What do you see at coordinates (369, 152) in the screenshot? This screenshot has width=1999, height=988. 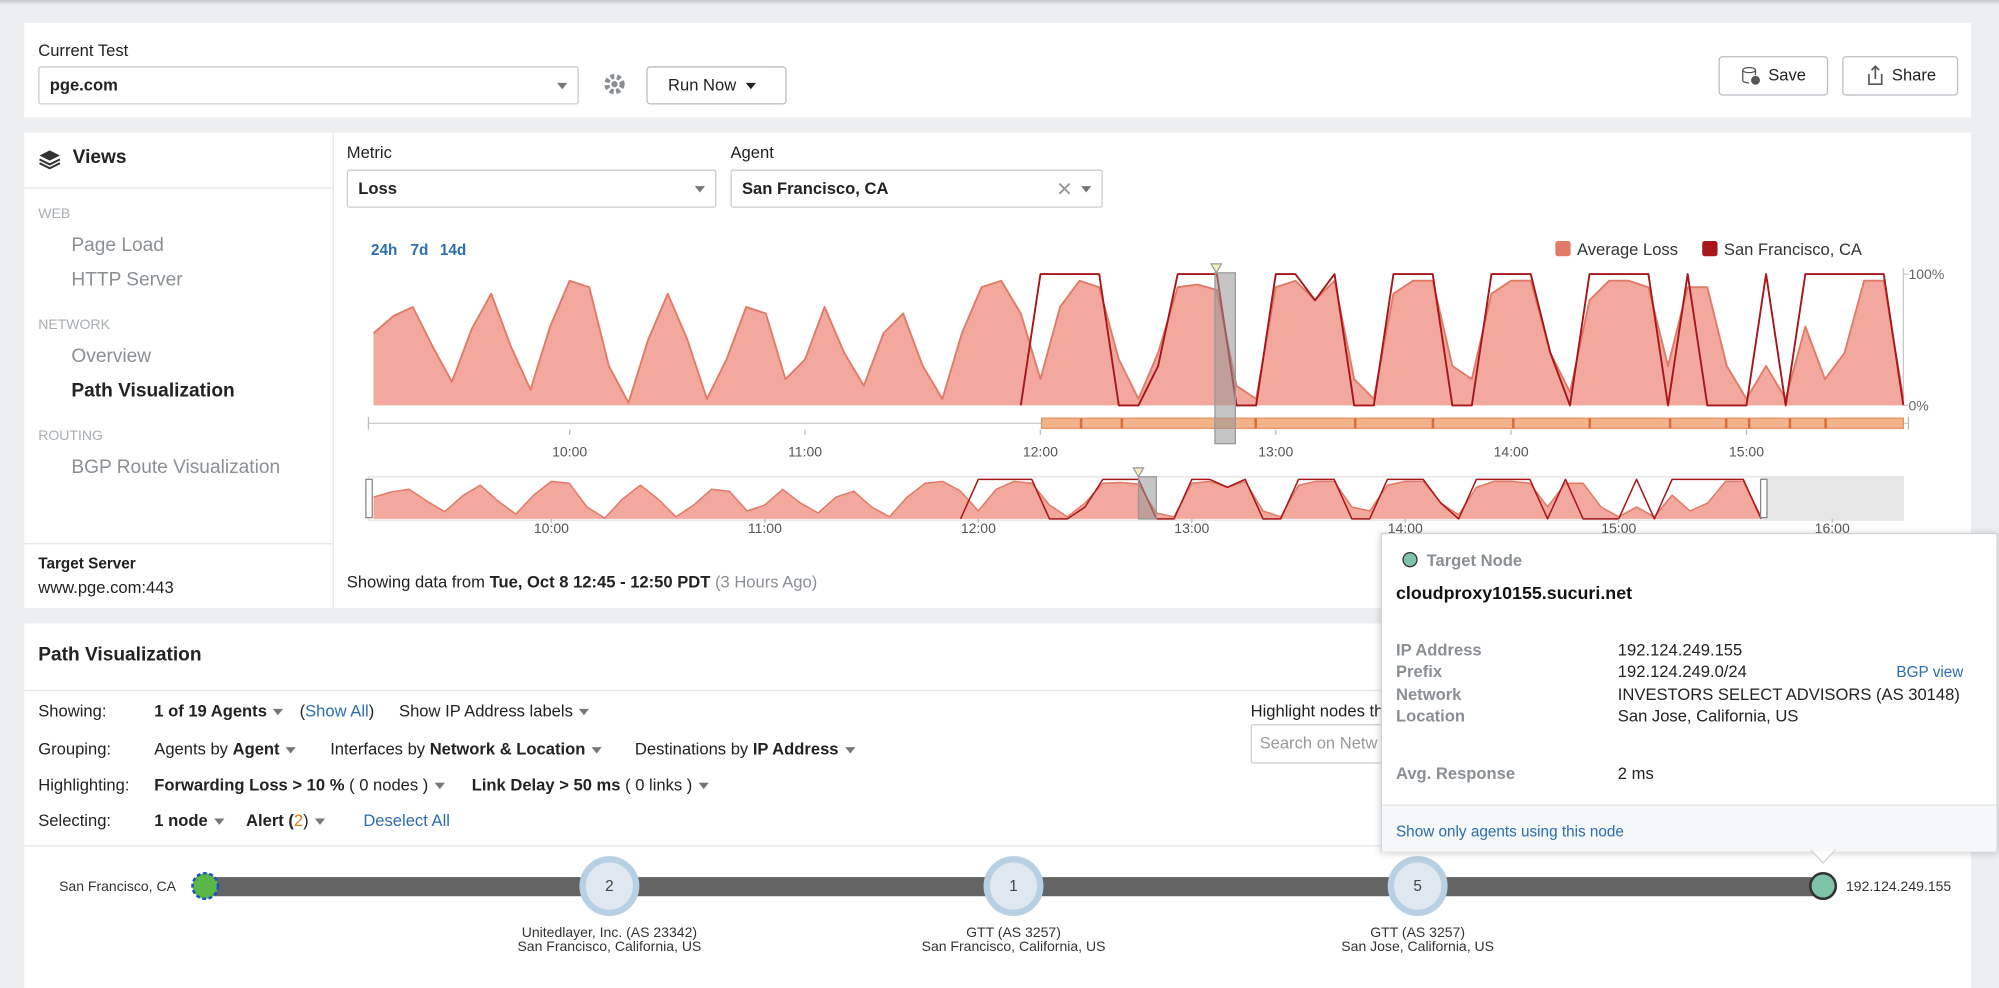 I see `metric-label: Metric` at bounding box center [369, 152].